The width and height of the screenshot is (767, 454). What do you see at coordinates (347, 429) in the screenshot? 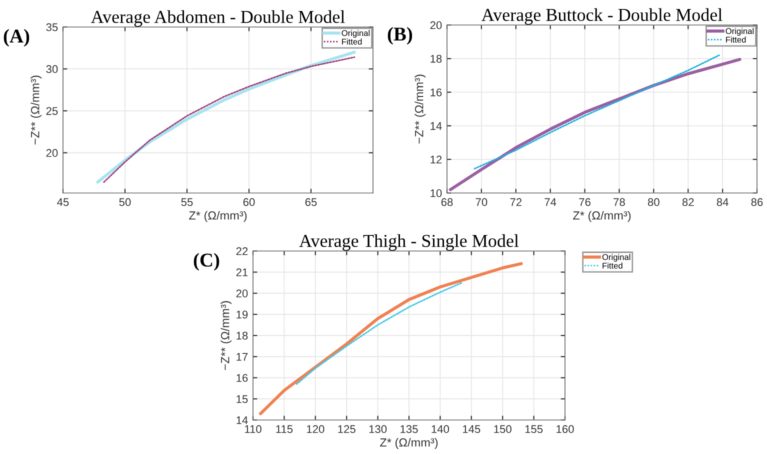
I see `x-tick-label: 125` at bounding box center [347, 429].